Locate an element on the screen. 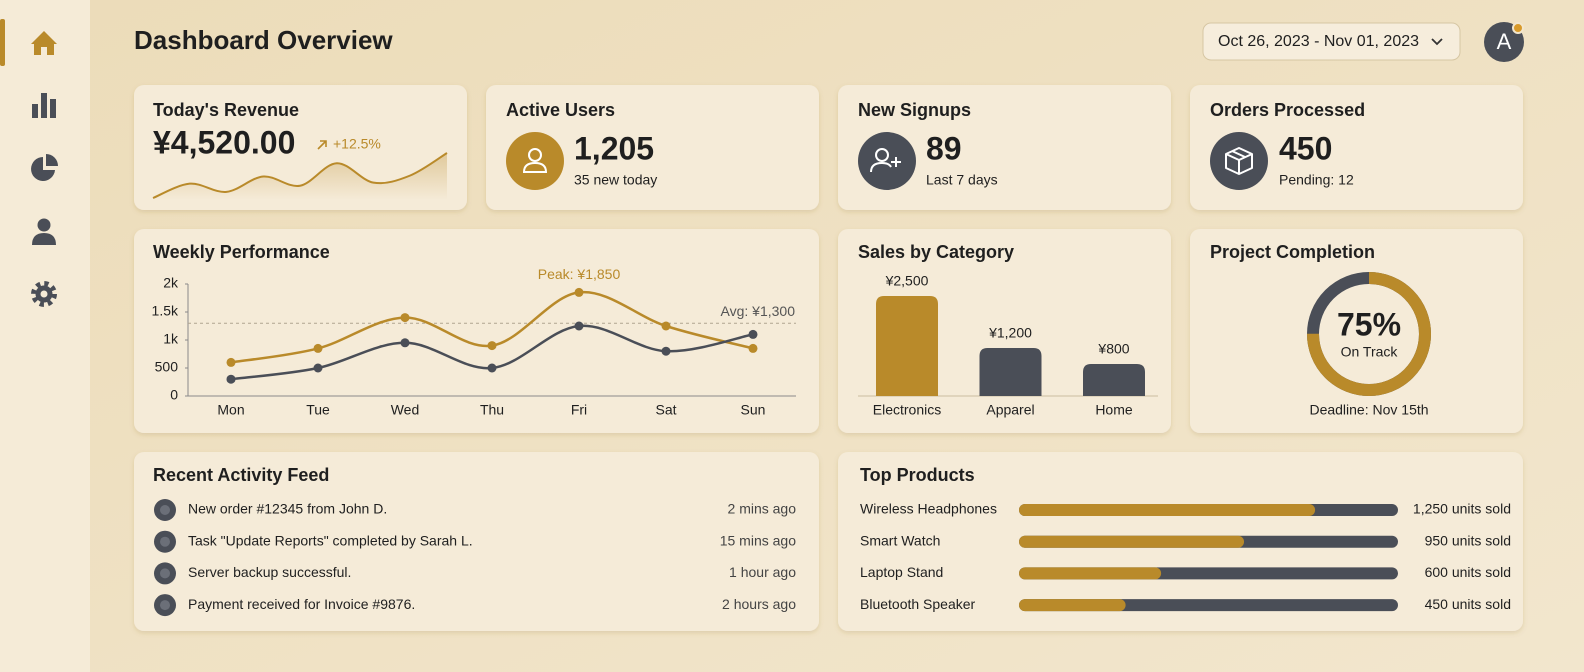 This screenshot has width=1584, height=672. x-tick-label: Thu is located at coordinates (492, 410).